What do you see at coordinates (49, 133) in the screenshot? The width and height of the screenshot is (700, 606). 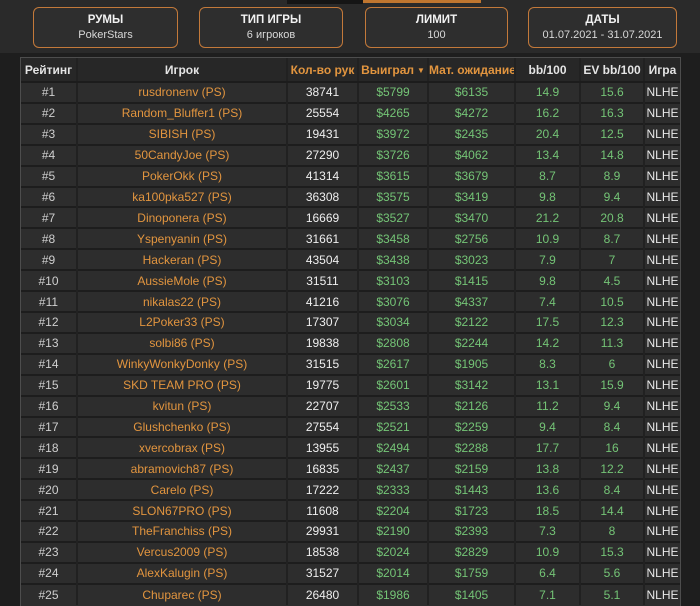 I see `rank-cell: #3` at bounding box center [49, 133].